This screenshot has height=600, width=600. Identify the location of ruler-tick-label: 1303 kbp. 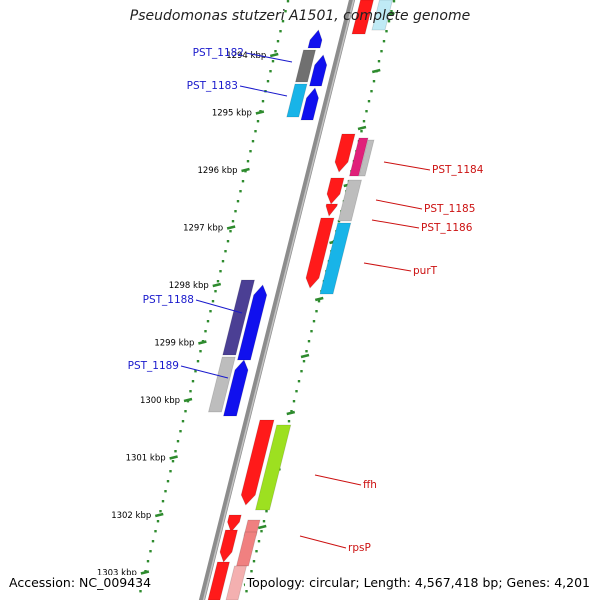
(117, 574).